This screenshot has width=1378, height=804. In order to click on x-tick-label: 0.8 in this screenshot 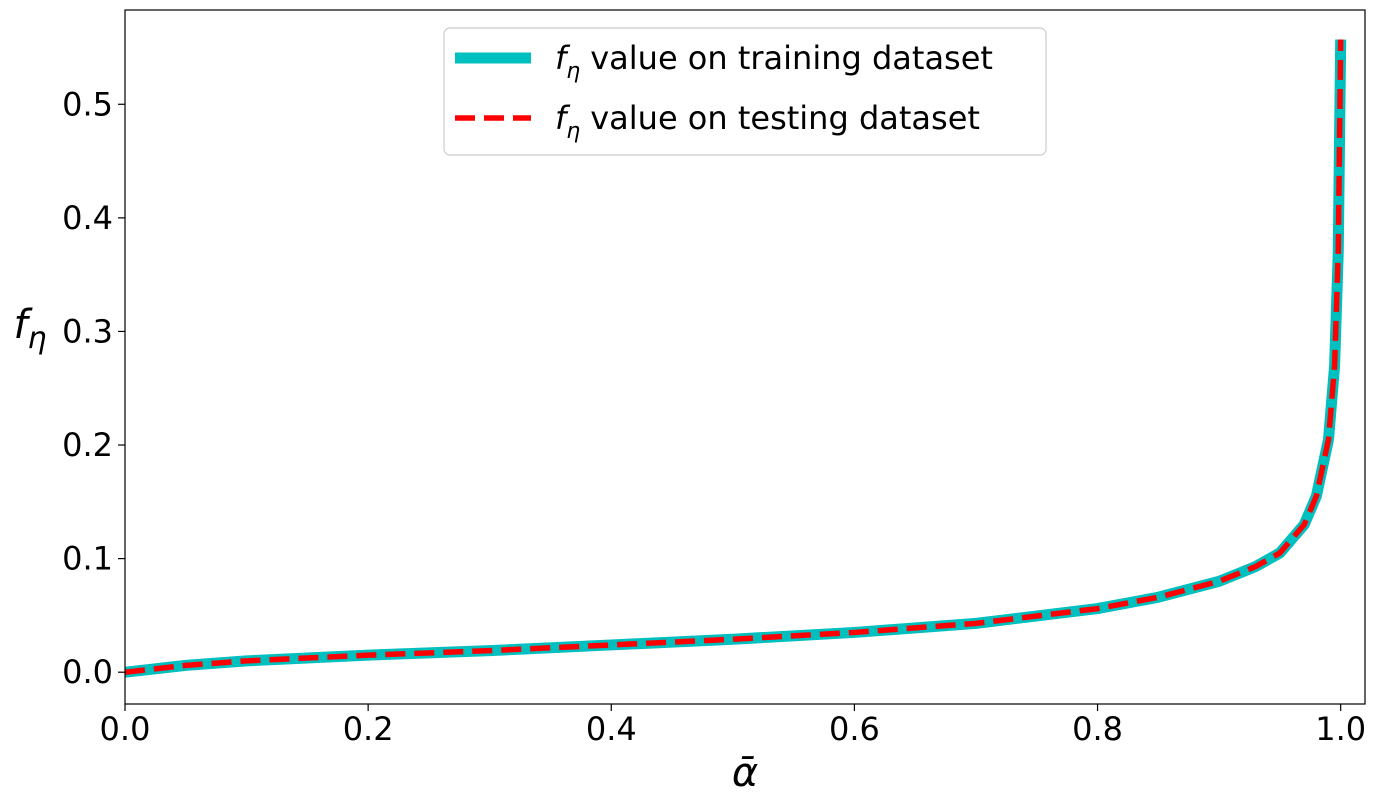, I will do `click(1097, 729)`.